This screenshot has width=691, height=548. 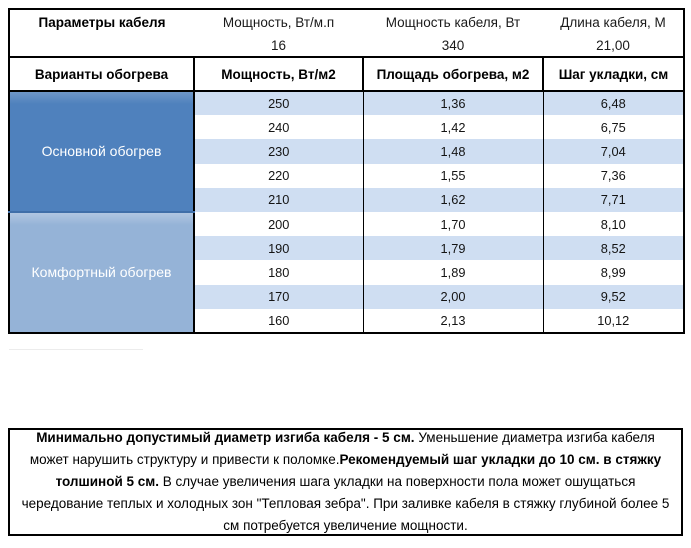 I want to click on table-row: 160 2,13 10,12, so click(x=346, y=320).